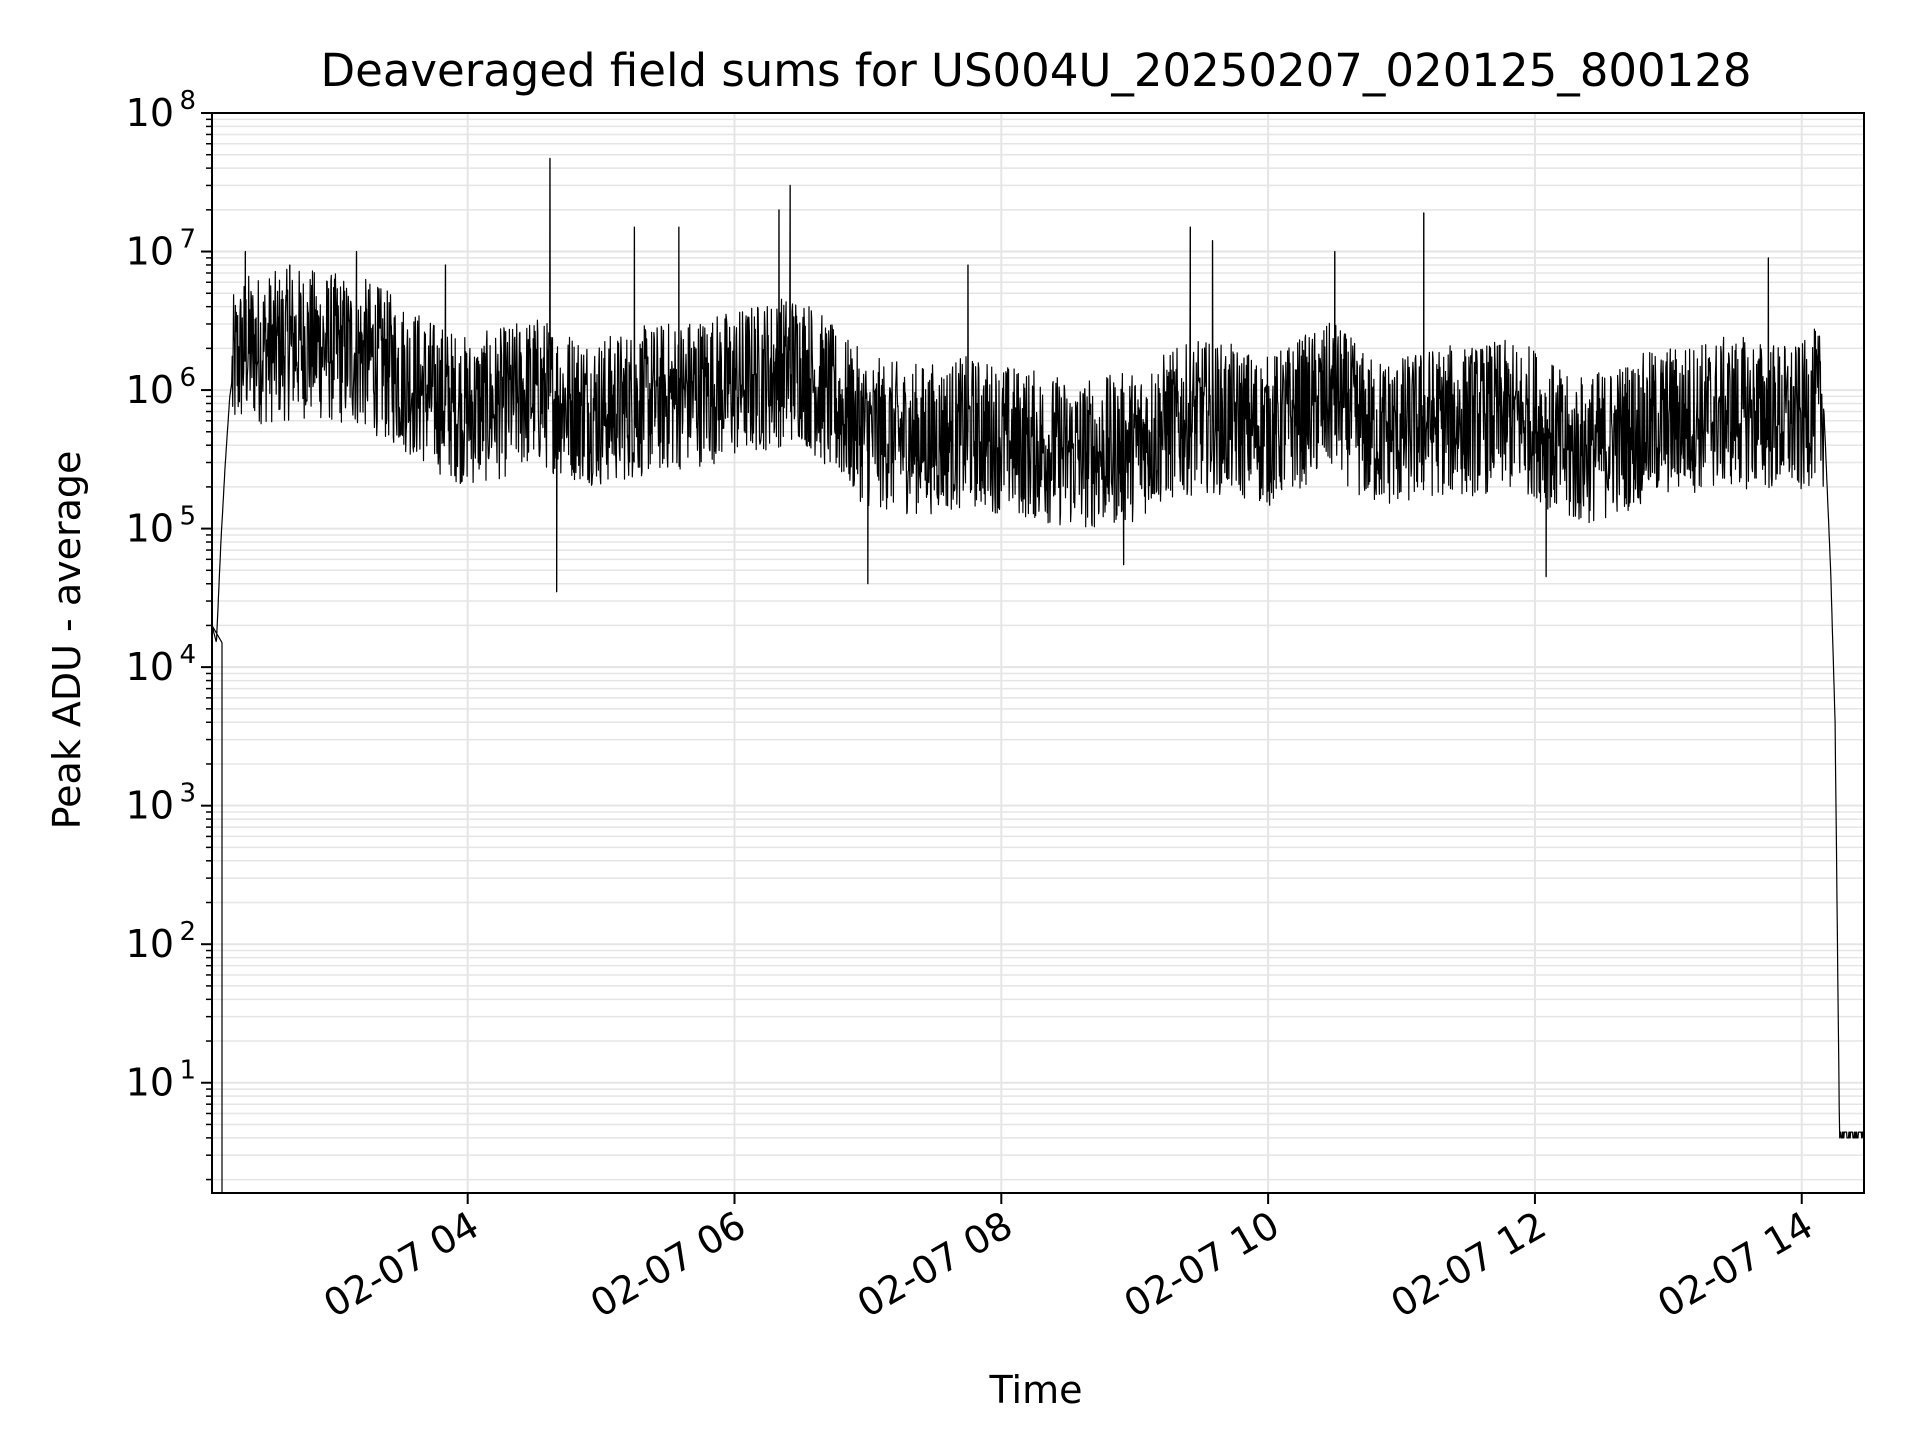 The image size is (1920, 1440). Describe the element at coordinates (67, 640) in the screenshot. I see `y-axis-label: Peak ADU - average` at that location.